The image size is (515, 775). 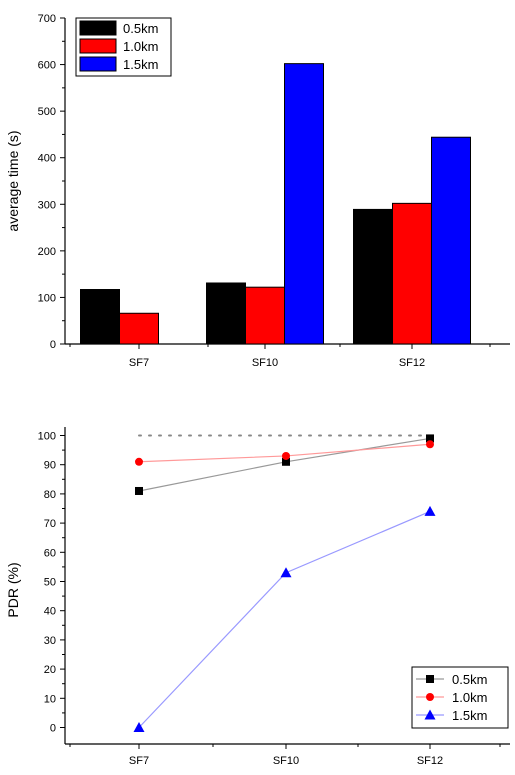 What do you see at coordinates (50, 670) in the screenshot?
I see `y-tick-label: 20` at bounding box center [50, 670].